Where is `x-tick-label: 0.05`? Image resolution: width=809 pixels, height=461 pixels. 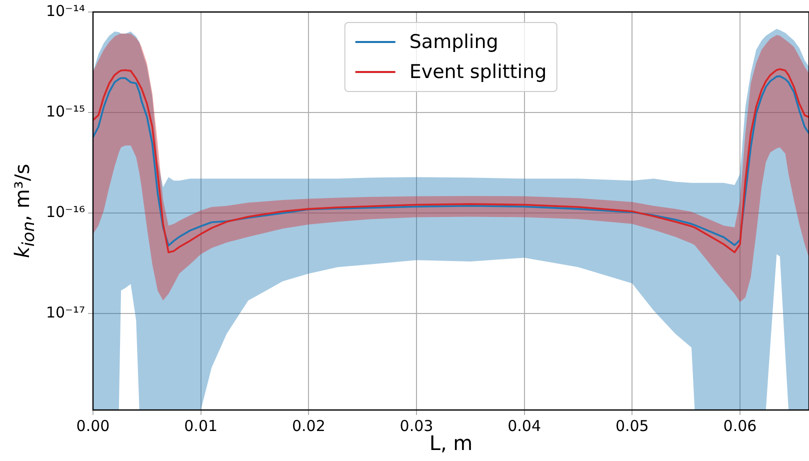
x-tick-label: 0.05 is located at coordinates (632, 425).